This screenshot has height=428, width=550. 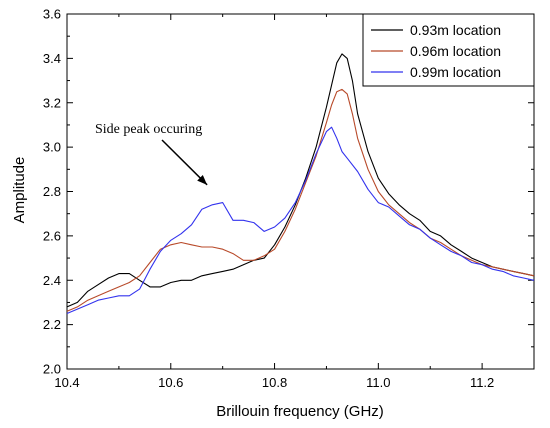 What do you see at coordinates (184, 162) in the screenshot?
I see `annotation-arrow` at bounding box center [184, 162].